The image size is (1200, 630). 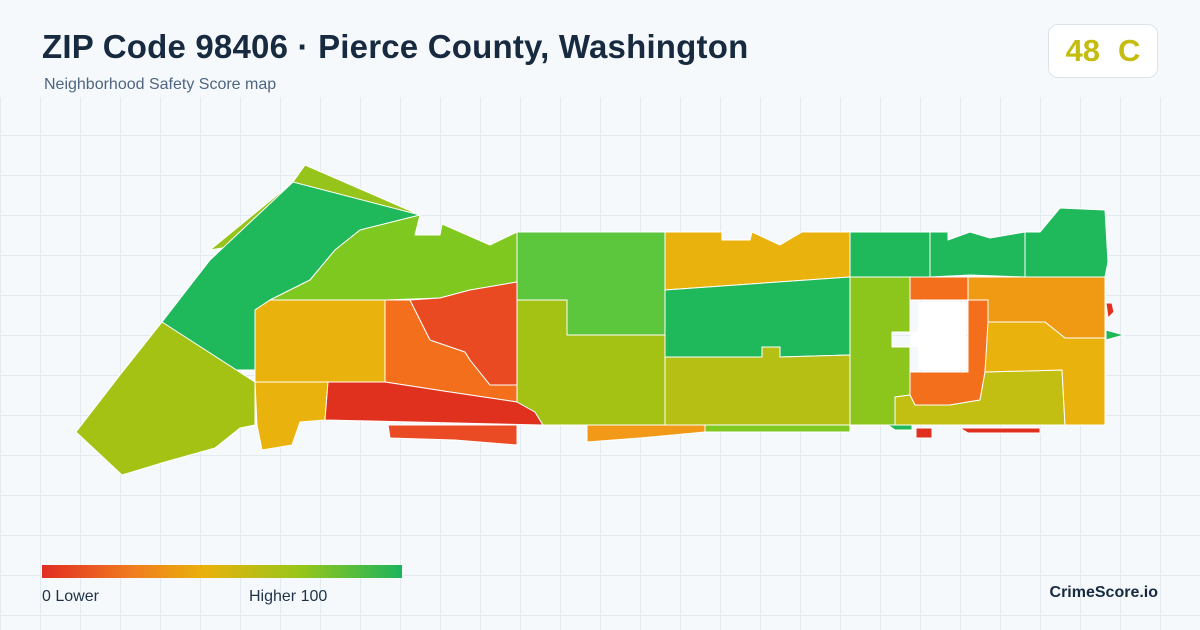 What do you see at coordinates (1103, 51) in the screenshot?
I see `safety-score-badge: 48 C` at bounding box center [1103, 51].